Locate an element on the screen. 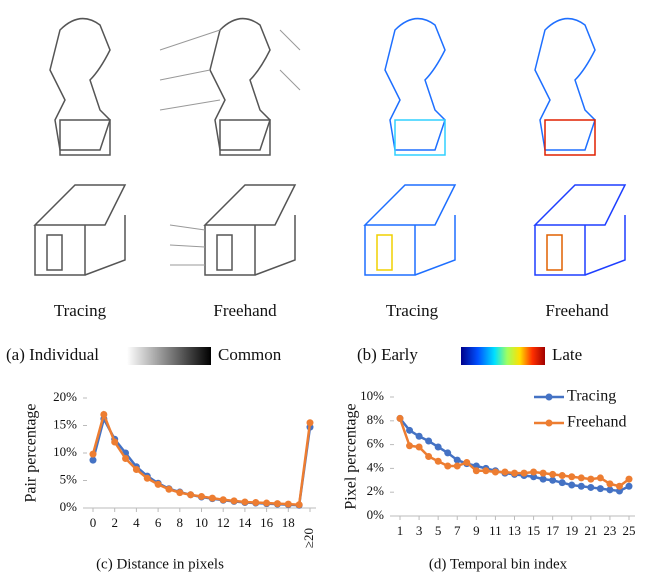  x-tick-label: 25 is located at coordinates (629, 530).